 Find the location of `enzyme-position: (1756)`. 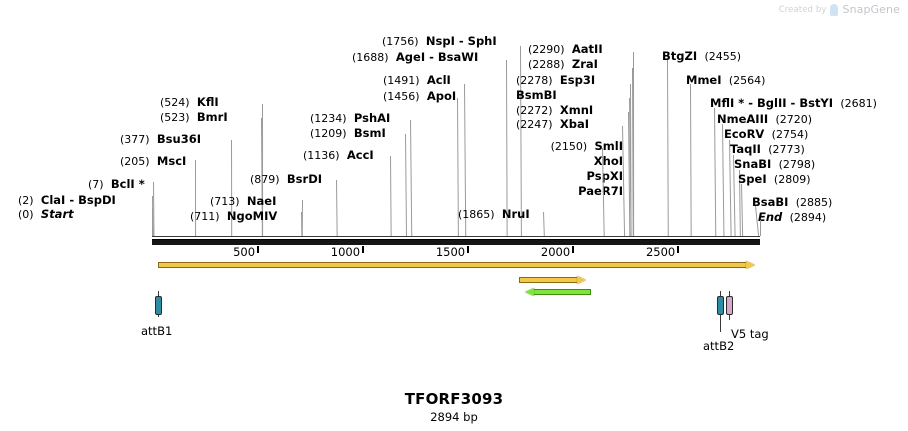

enzyme-position: (1756) is located at coordinates (400, 41).